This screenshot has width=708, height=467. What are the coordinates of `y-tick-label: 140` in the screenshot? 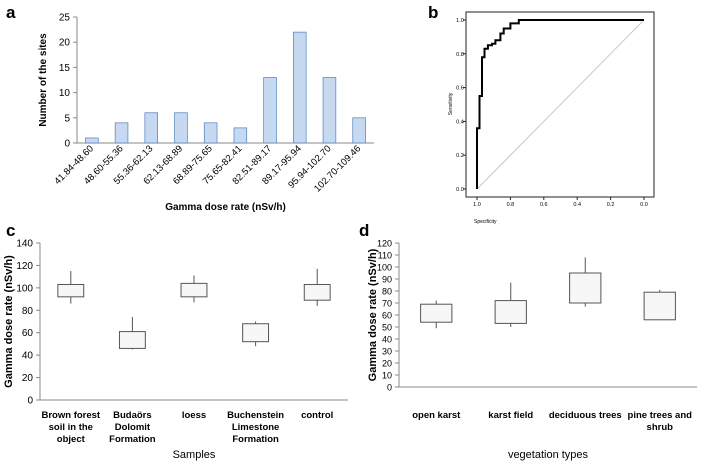 It's located at (24, 244).